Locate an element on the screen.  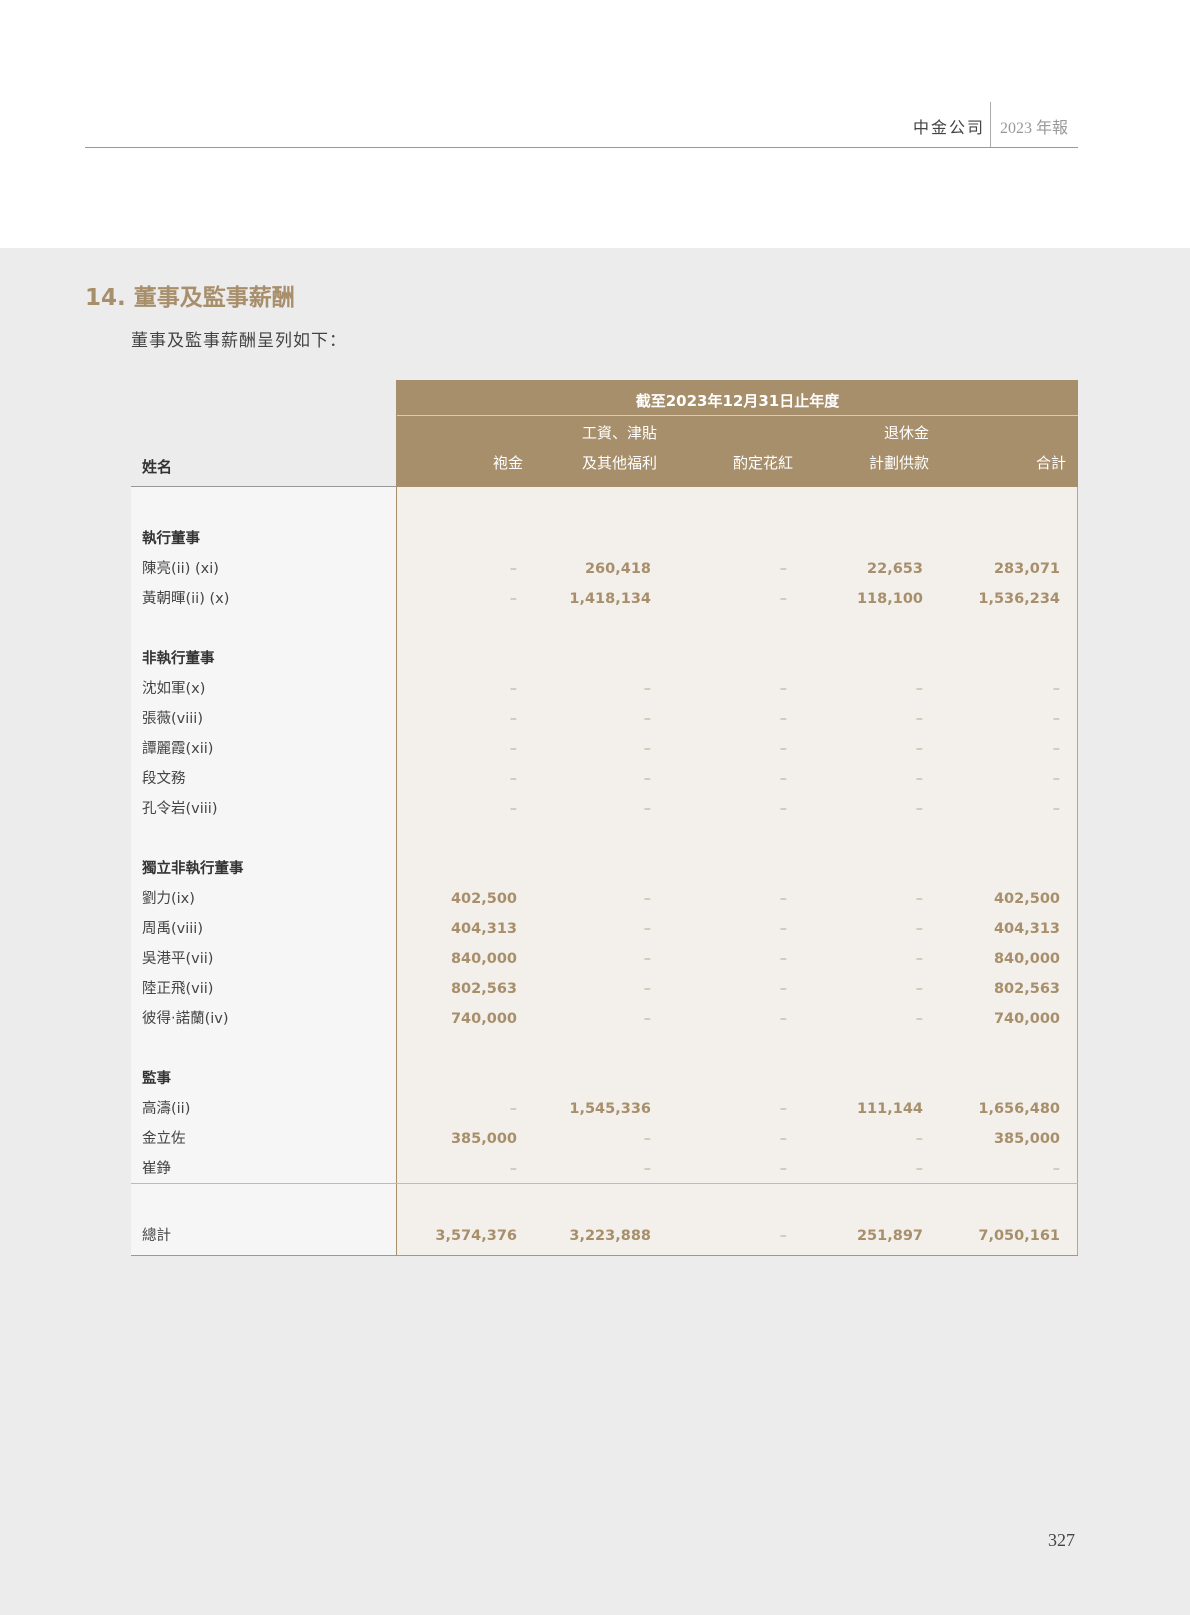
cell-col-5: 1,656,480 is located at coordinates (1019, 1109).